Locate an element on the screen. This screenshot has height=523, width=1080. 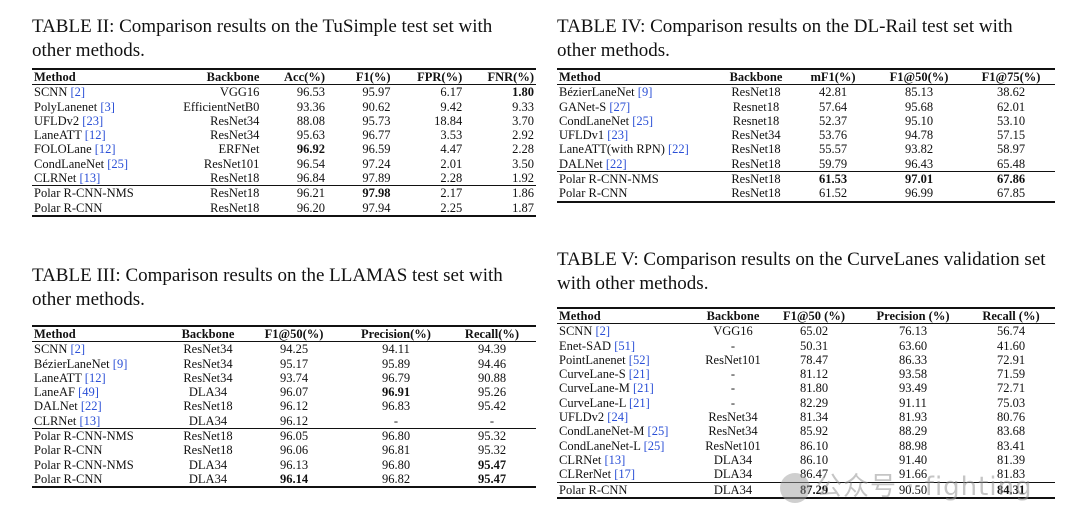
method-name: GANet-S is located at coordinates (583, 106).